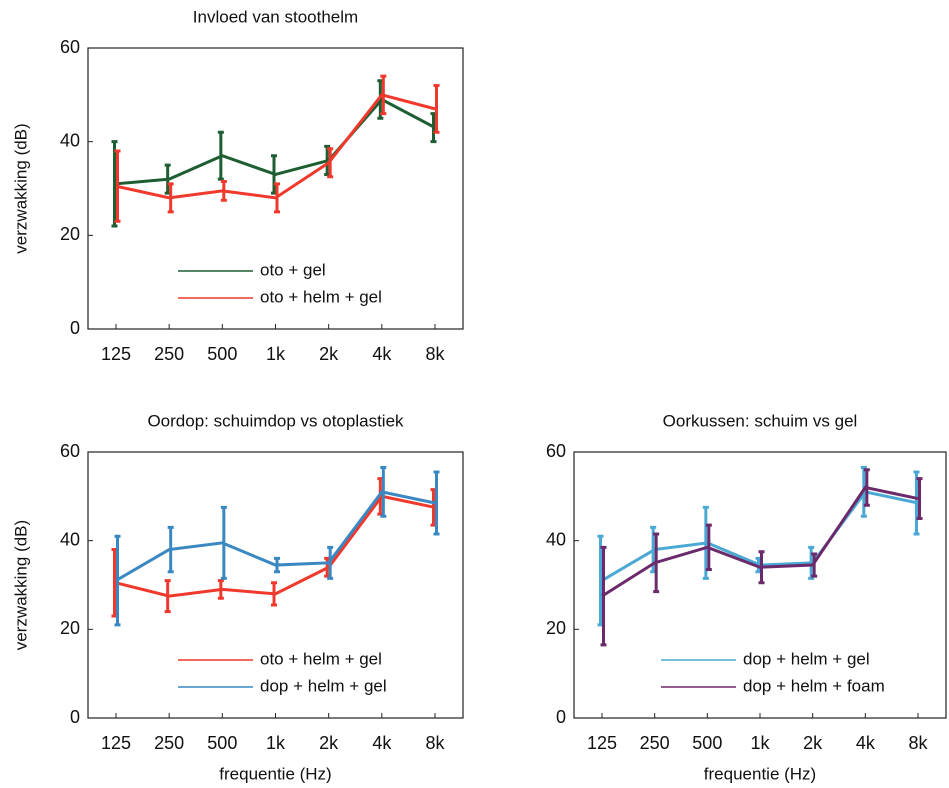 This screenshot has width=949, height=788. I want to click on chart-title: Oordop: schuimdop vs otoplastiek, so click(275, 420).